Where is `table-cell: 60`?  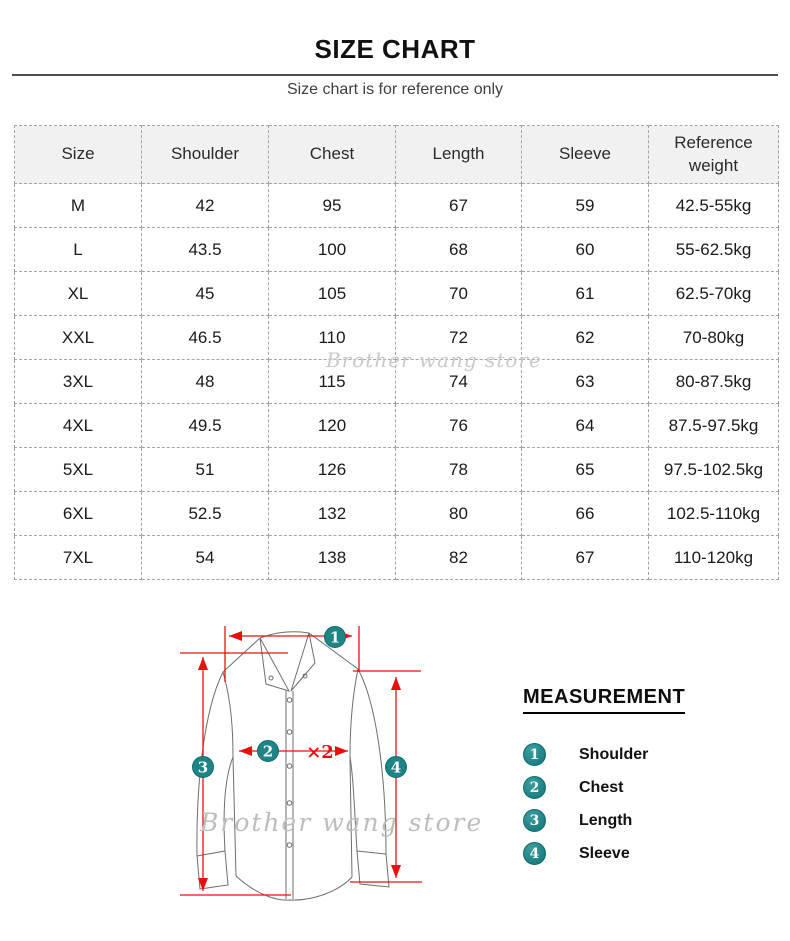
table-cell: 60 is located at coordinates (585, 249).